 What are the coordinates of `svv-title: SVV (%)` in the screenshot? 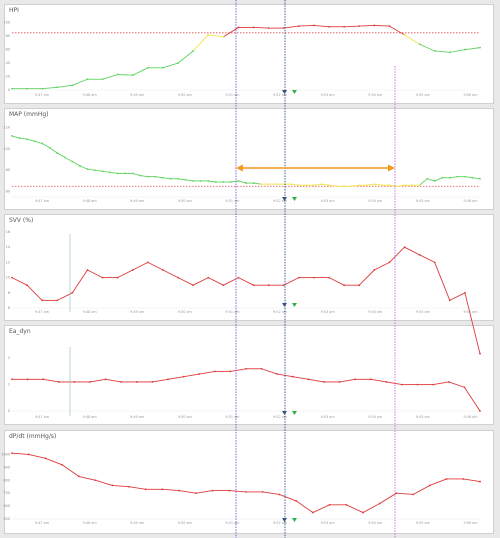 It's located at (21, 220).